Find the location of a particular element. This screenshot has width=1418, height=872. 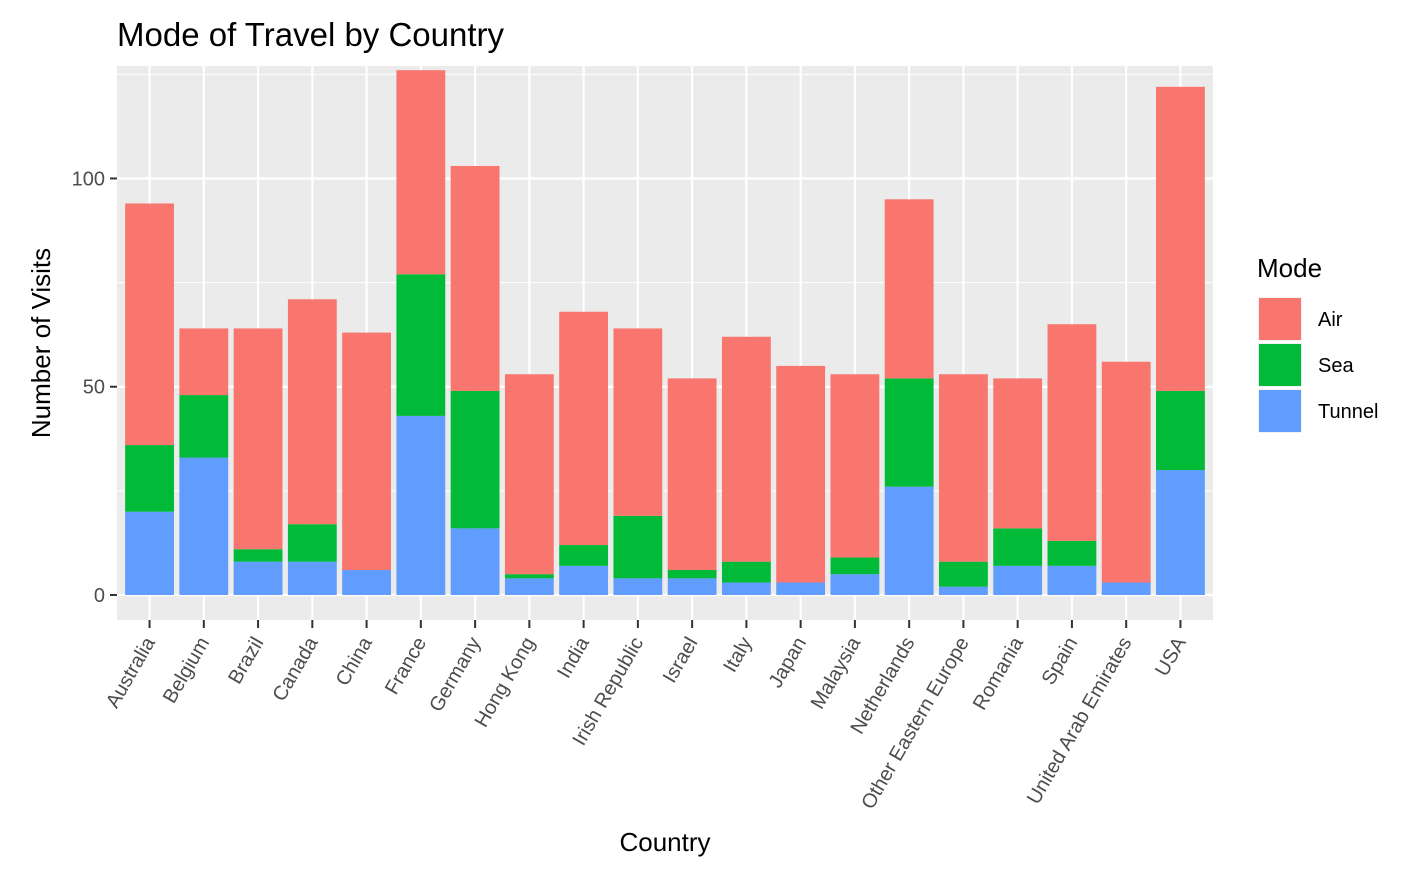

x-tick-label: Spain is located at coordinates (1060, 661).